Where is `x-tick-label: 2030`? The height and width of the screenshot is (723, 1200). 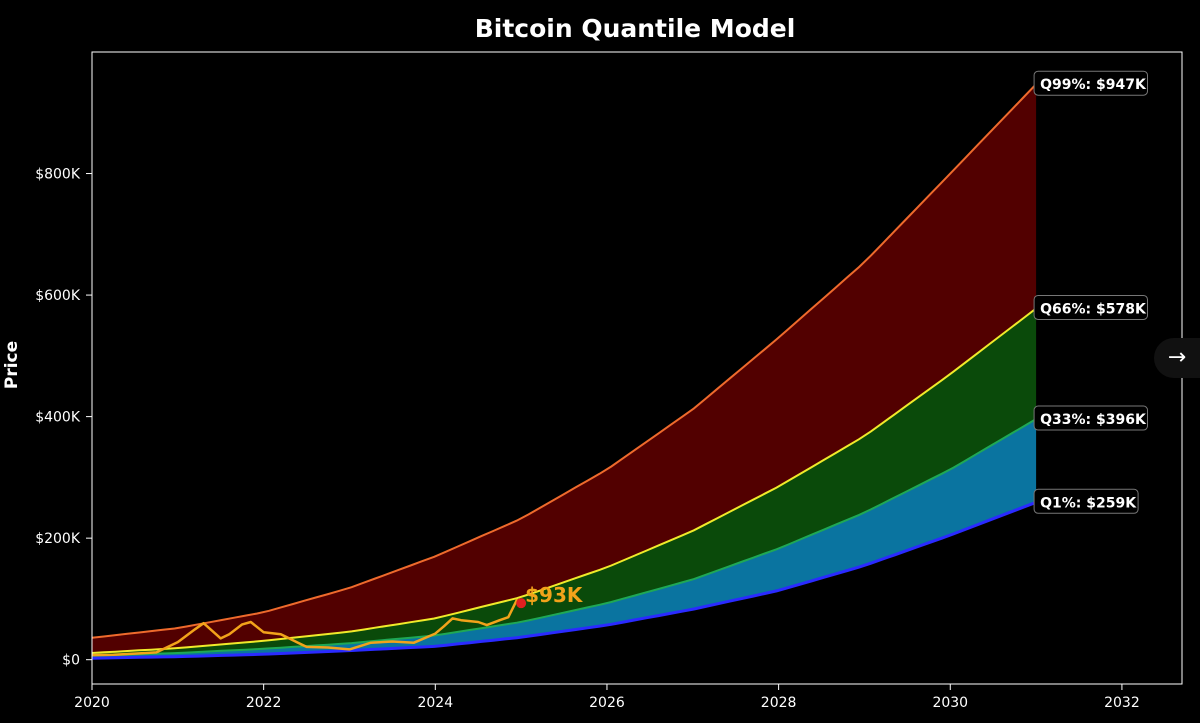 x-tick-label: 2030 is located at coordinates (950, 703).